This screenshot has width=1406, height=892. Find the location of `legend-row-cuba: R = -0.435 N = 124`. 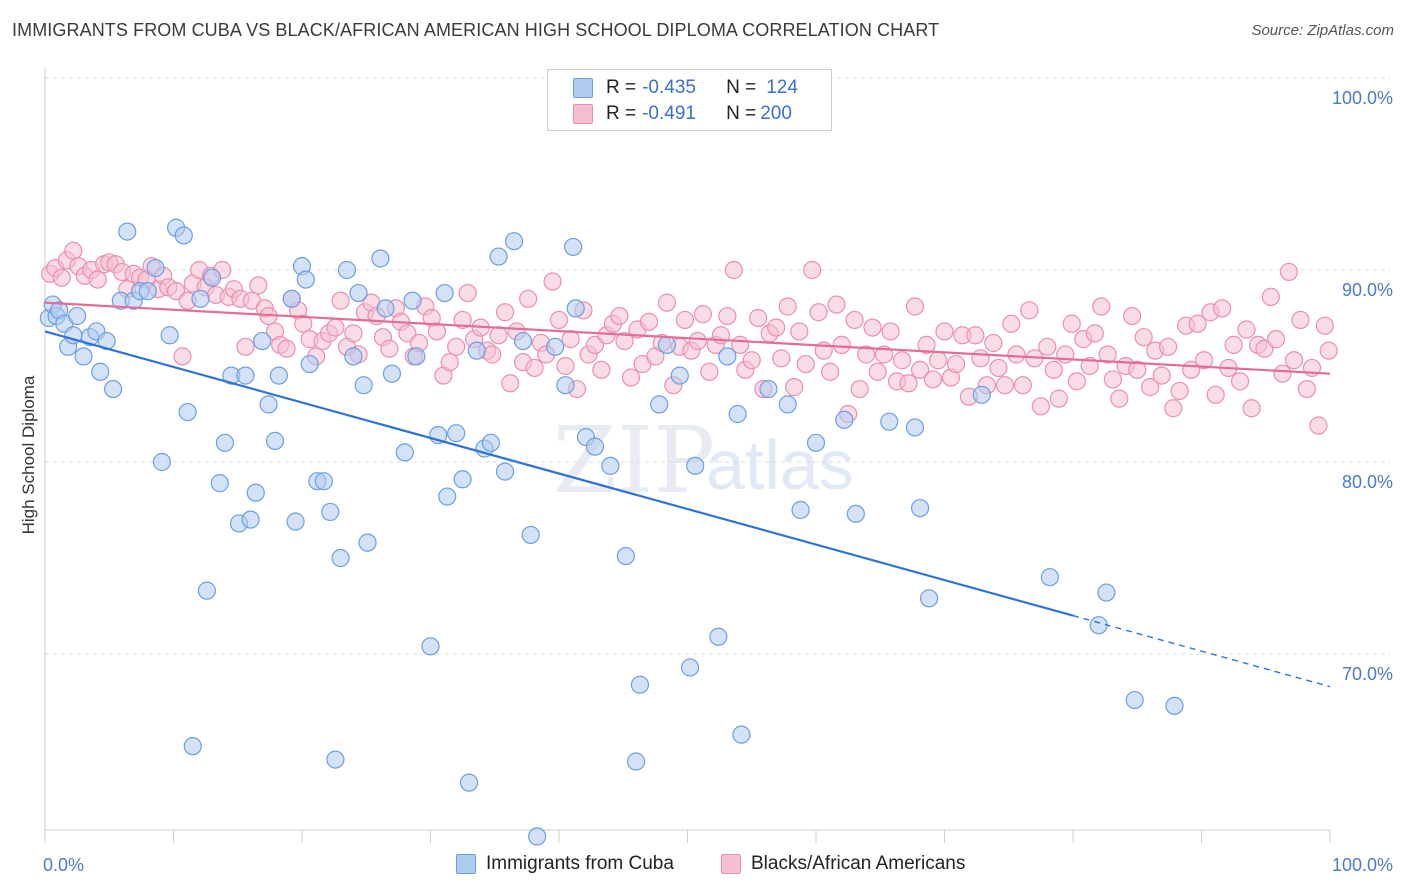

legend-row-cuba: R = -0.435 N = 124 is located at coordinates (685, 88).